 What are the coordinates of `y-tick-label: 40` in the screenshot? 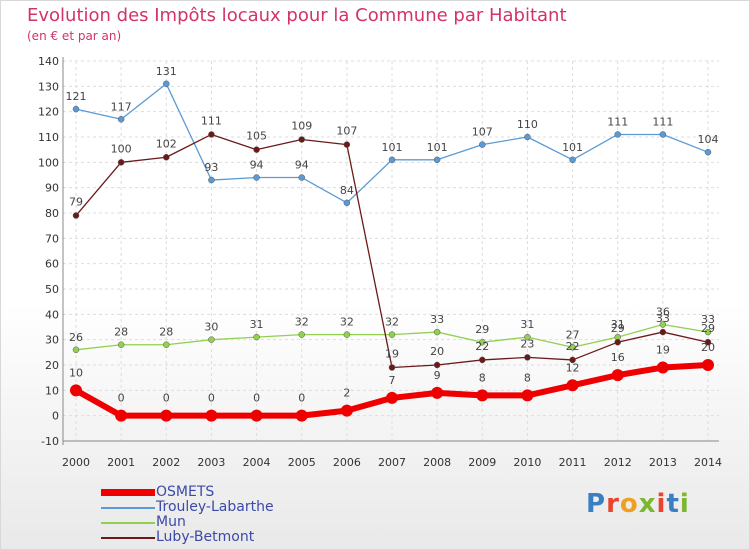 It's located at (52, 314).